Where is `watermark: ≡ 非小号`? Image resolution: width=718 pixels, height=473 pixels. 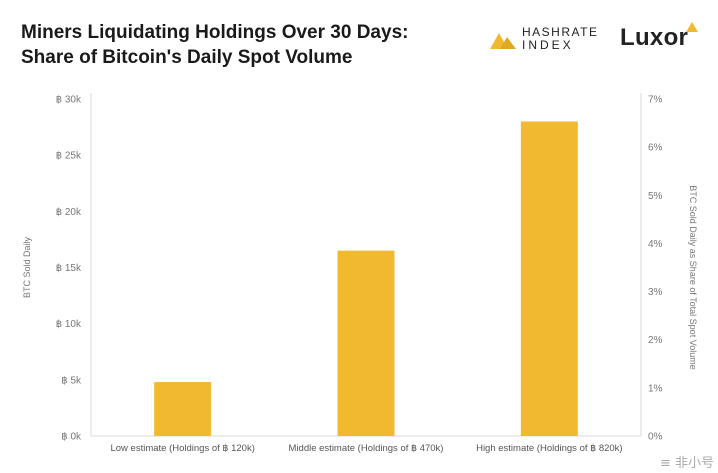
watermark: ≡ 非小号 is located at coordinates (686, 463).